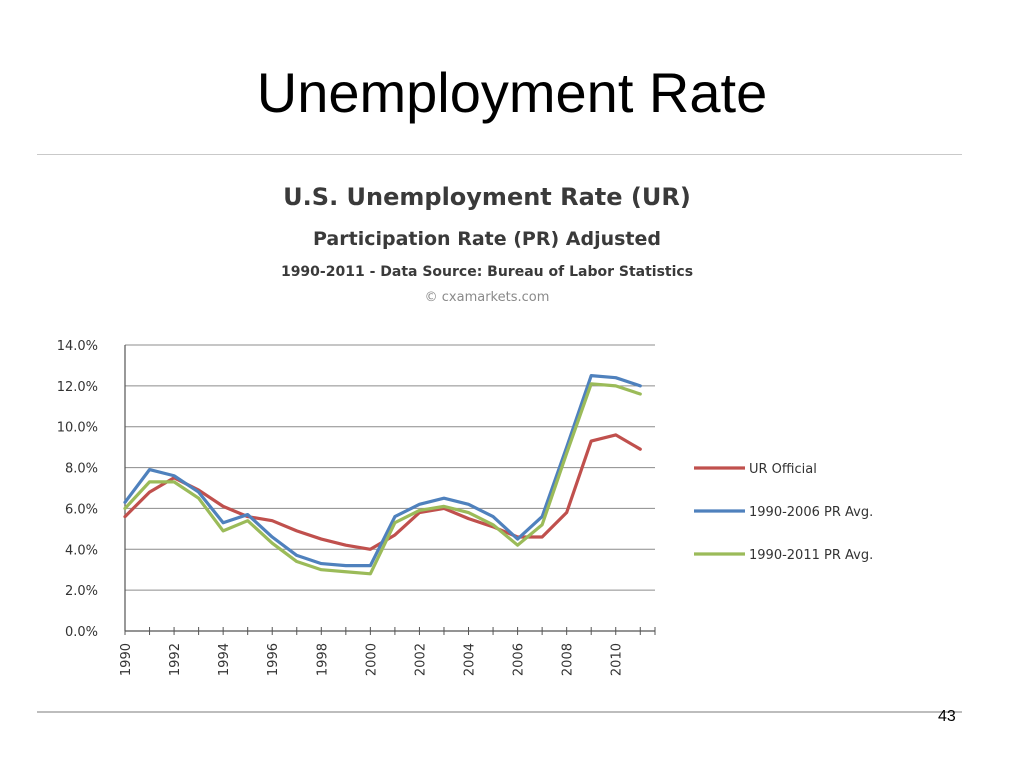 This screenshot has width=1024, height=768. I want to click on chart-credit: © cxamarkets.com, so click(487, 297).